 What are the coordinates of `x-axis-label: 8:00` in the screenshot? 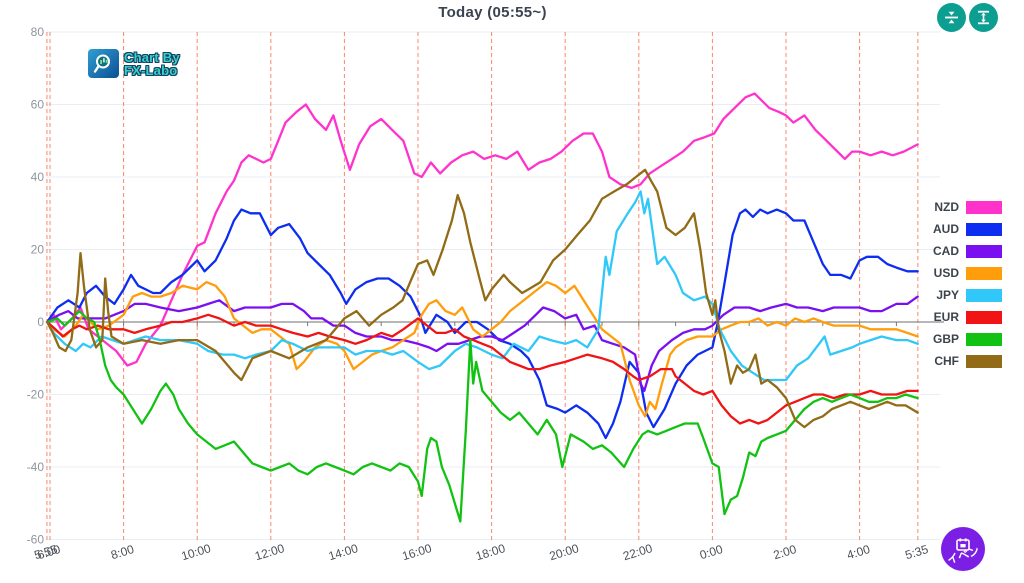 It's located at (122, 552).